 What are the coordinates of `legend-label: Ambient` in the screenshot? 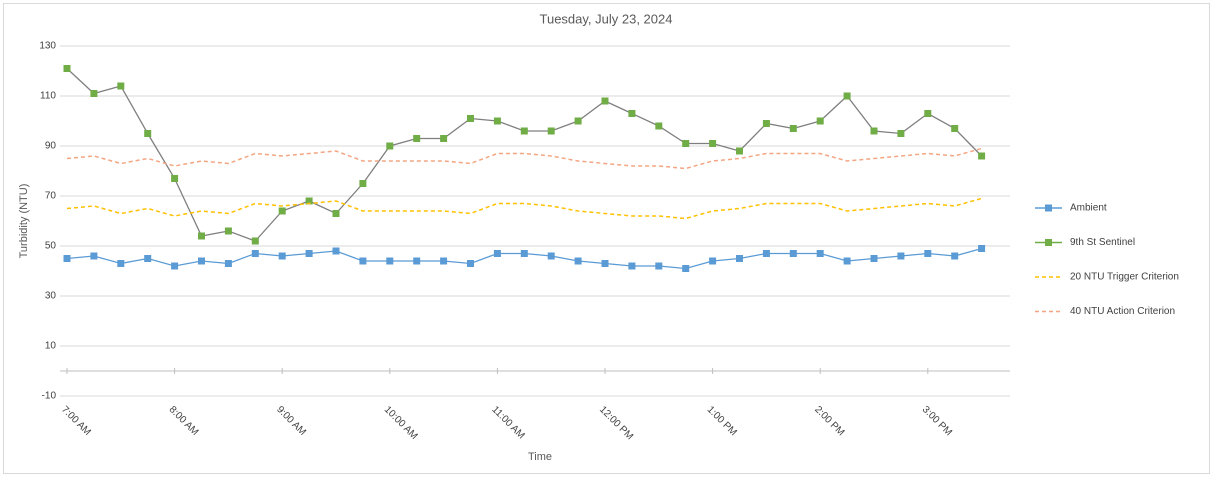 It's located at (1088, 208).